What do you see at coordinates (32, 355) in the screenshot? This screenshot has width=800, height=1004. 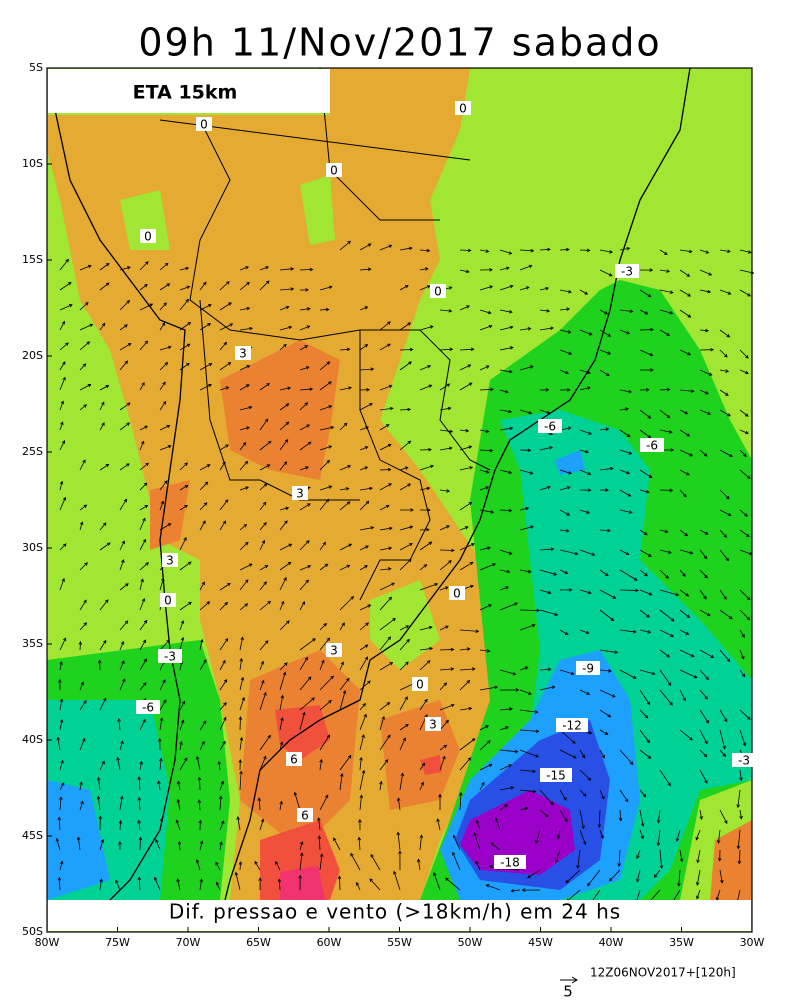 I see `lat-tick-label: 20S` at bounding box center [32, 355].